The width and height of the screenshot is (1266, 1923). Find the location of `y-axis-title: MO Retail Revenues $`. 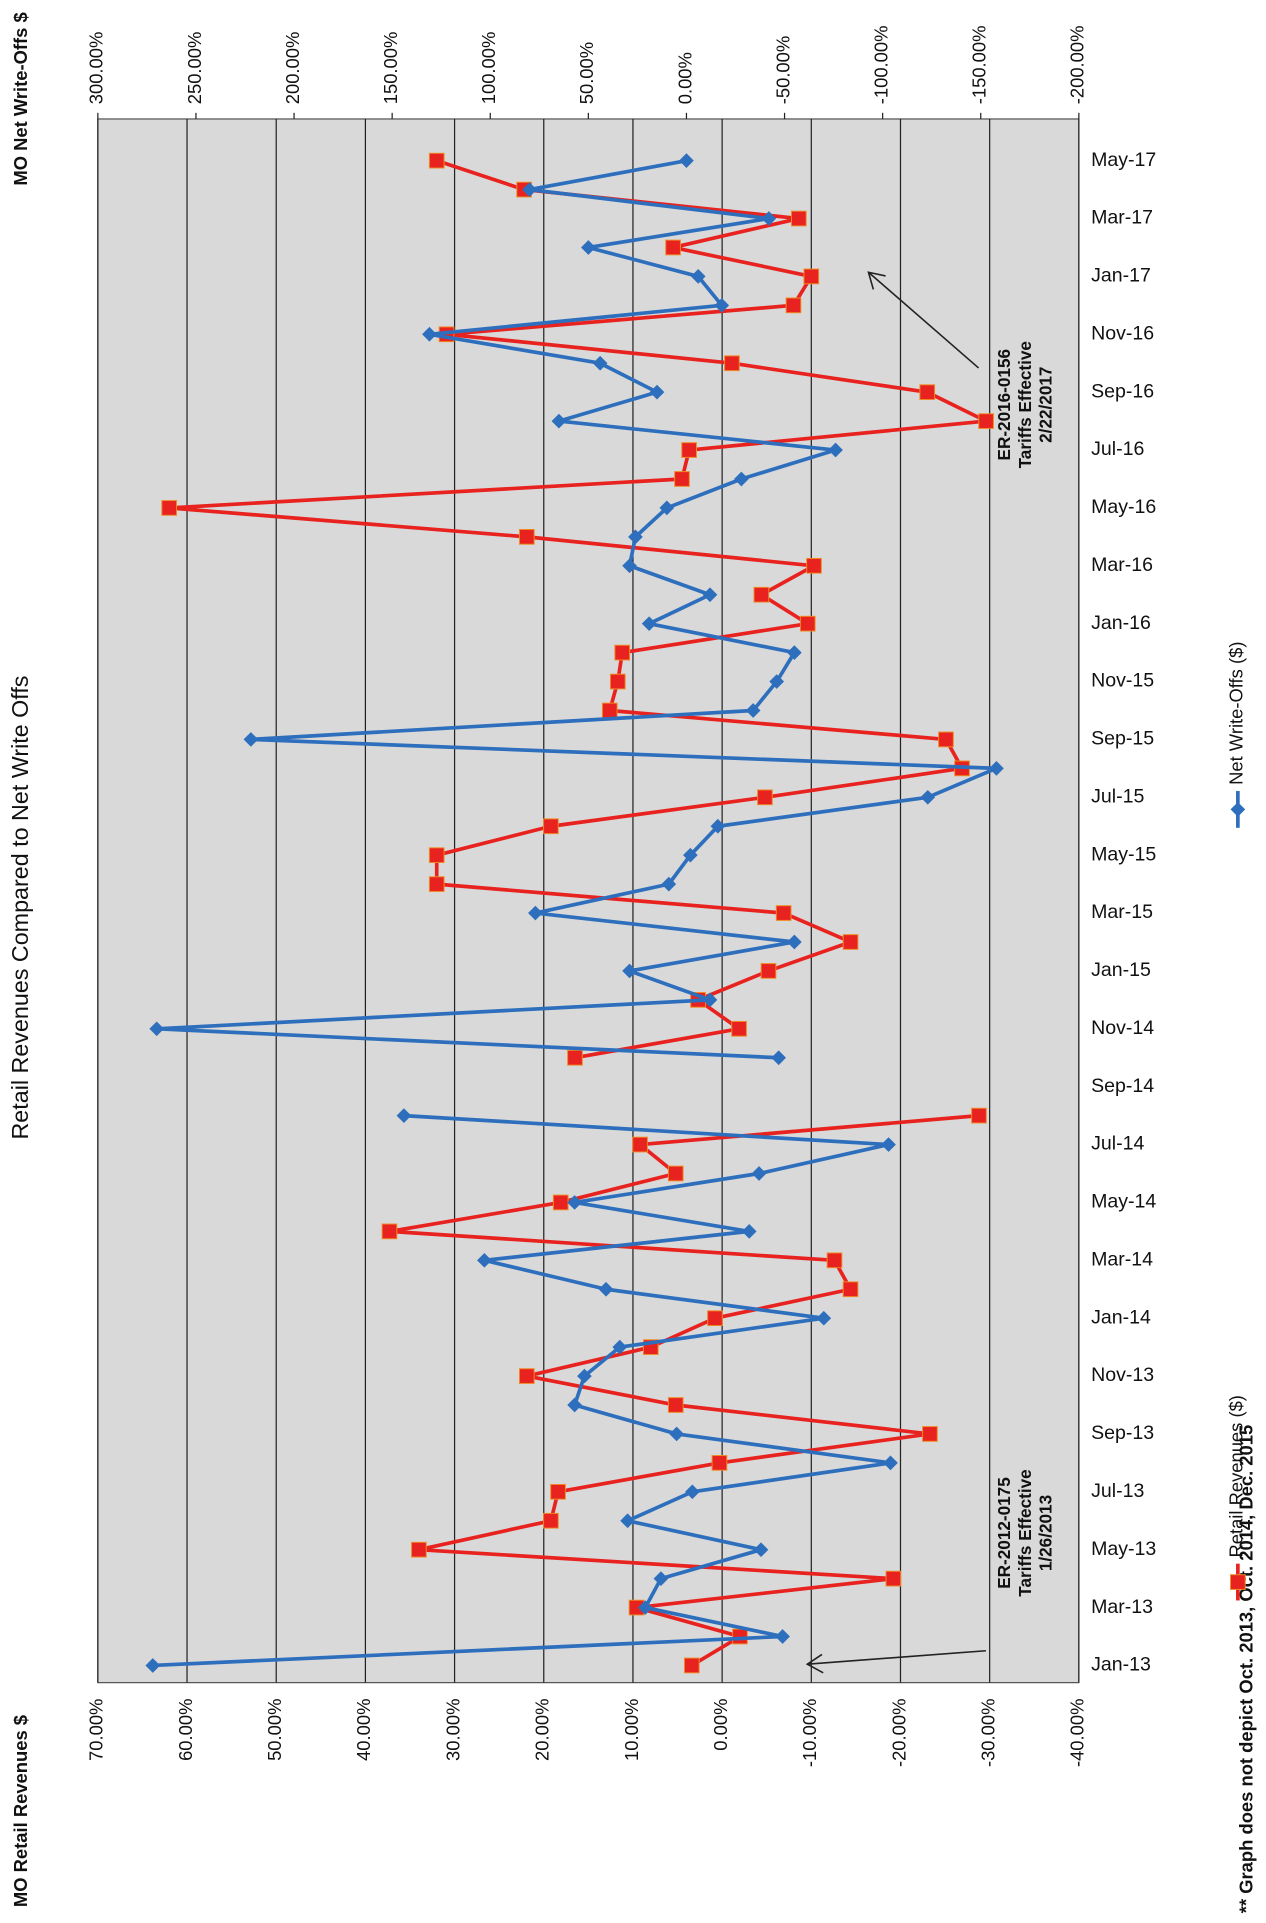

y-axis-title: MO Retail Revenues $ is located at coordinates (20, 1811).